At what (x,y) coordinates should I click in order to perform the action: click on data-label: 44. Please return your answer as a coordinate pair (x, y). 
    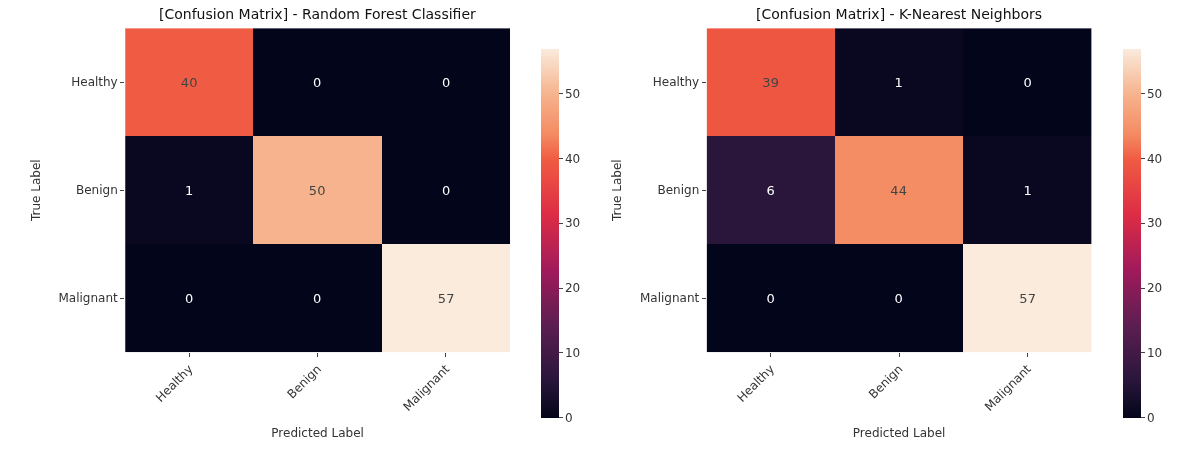
    Looking at the image, I should click on (898, 190).